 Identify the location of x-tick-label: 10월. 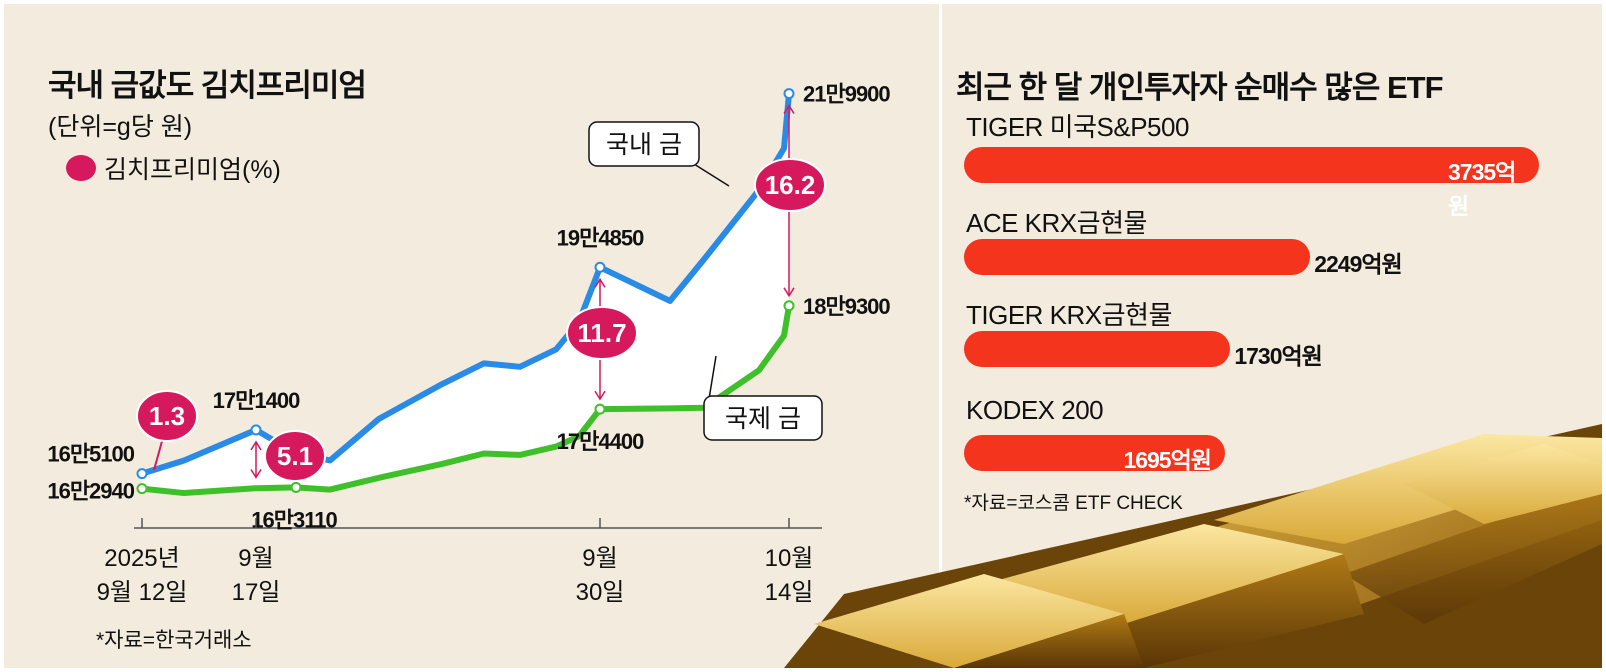
(789, 558).